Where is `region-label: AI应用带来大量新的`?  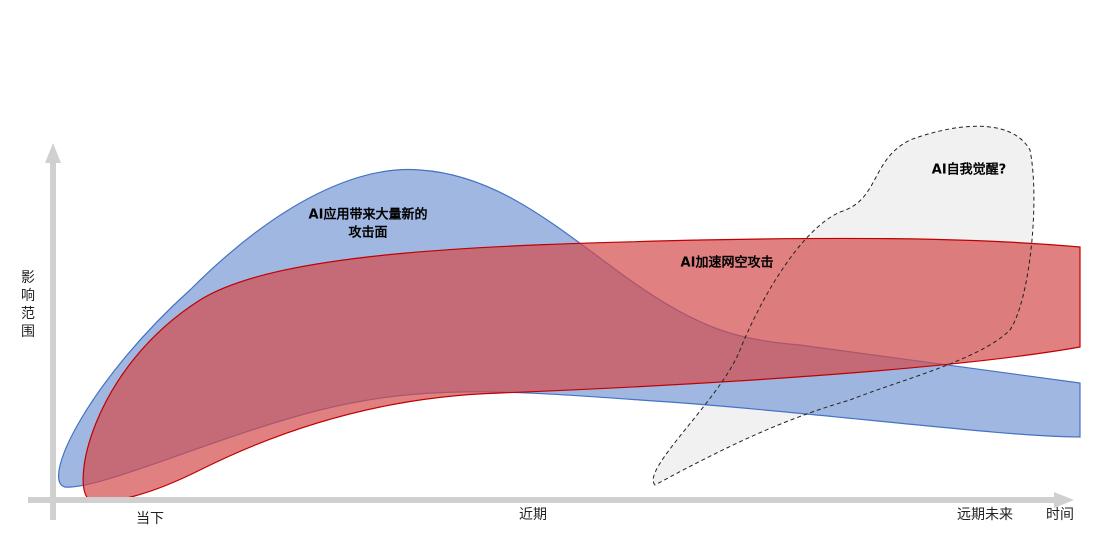 region-label: AI应用带来大量新的 is located at coordinates (368, 215).